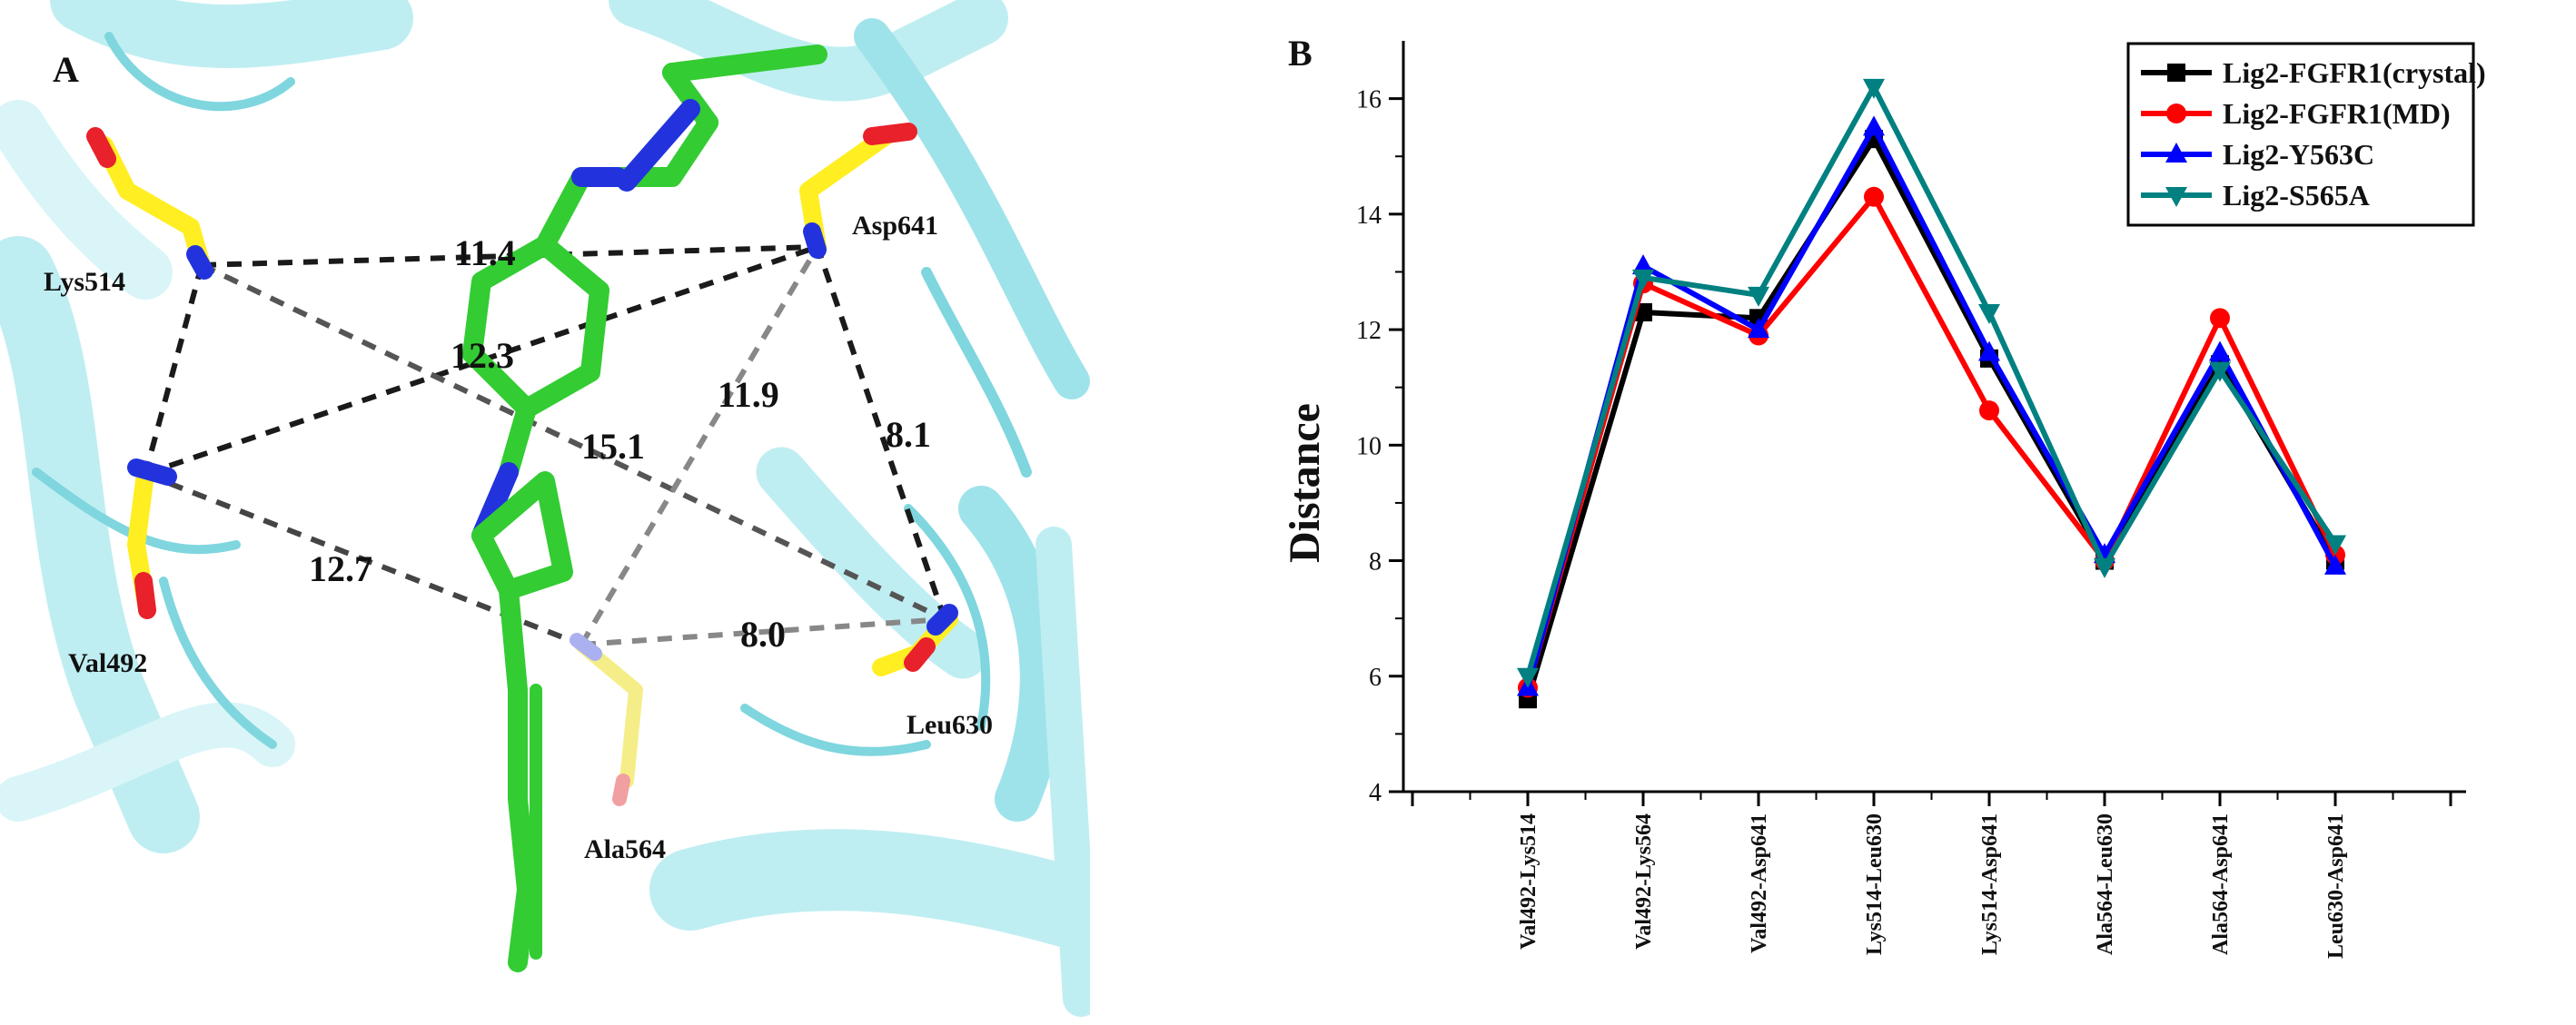 Image resolution: width=2576 pixels, height=1025 pixels. What do you see at coordinates (748, 395) in the screenshot?
I see `distance-label-11-9: 11.9` at bounding box center [748, 395].